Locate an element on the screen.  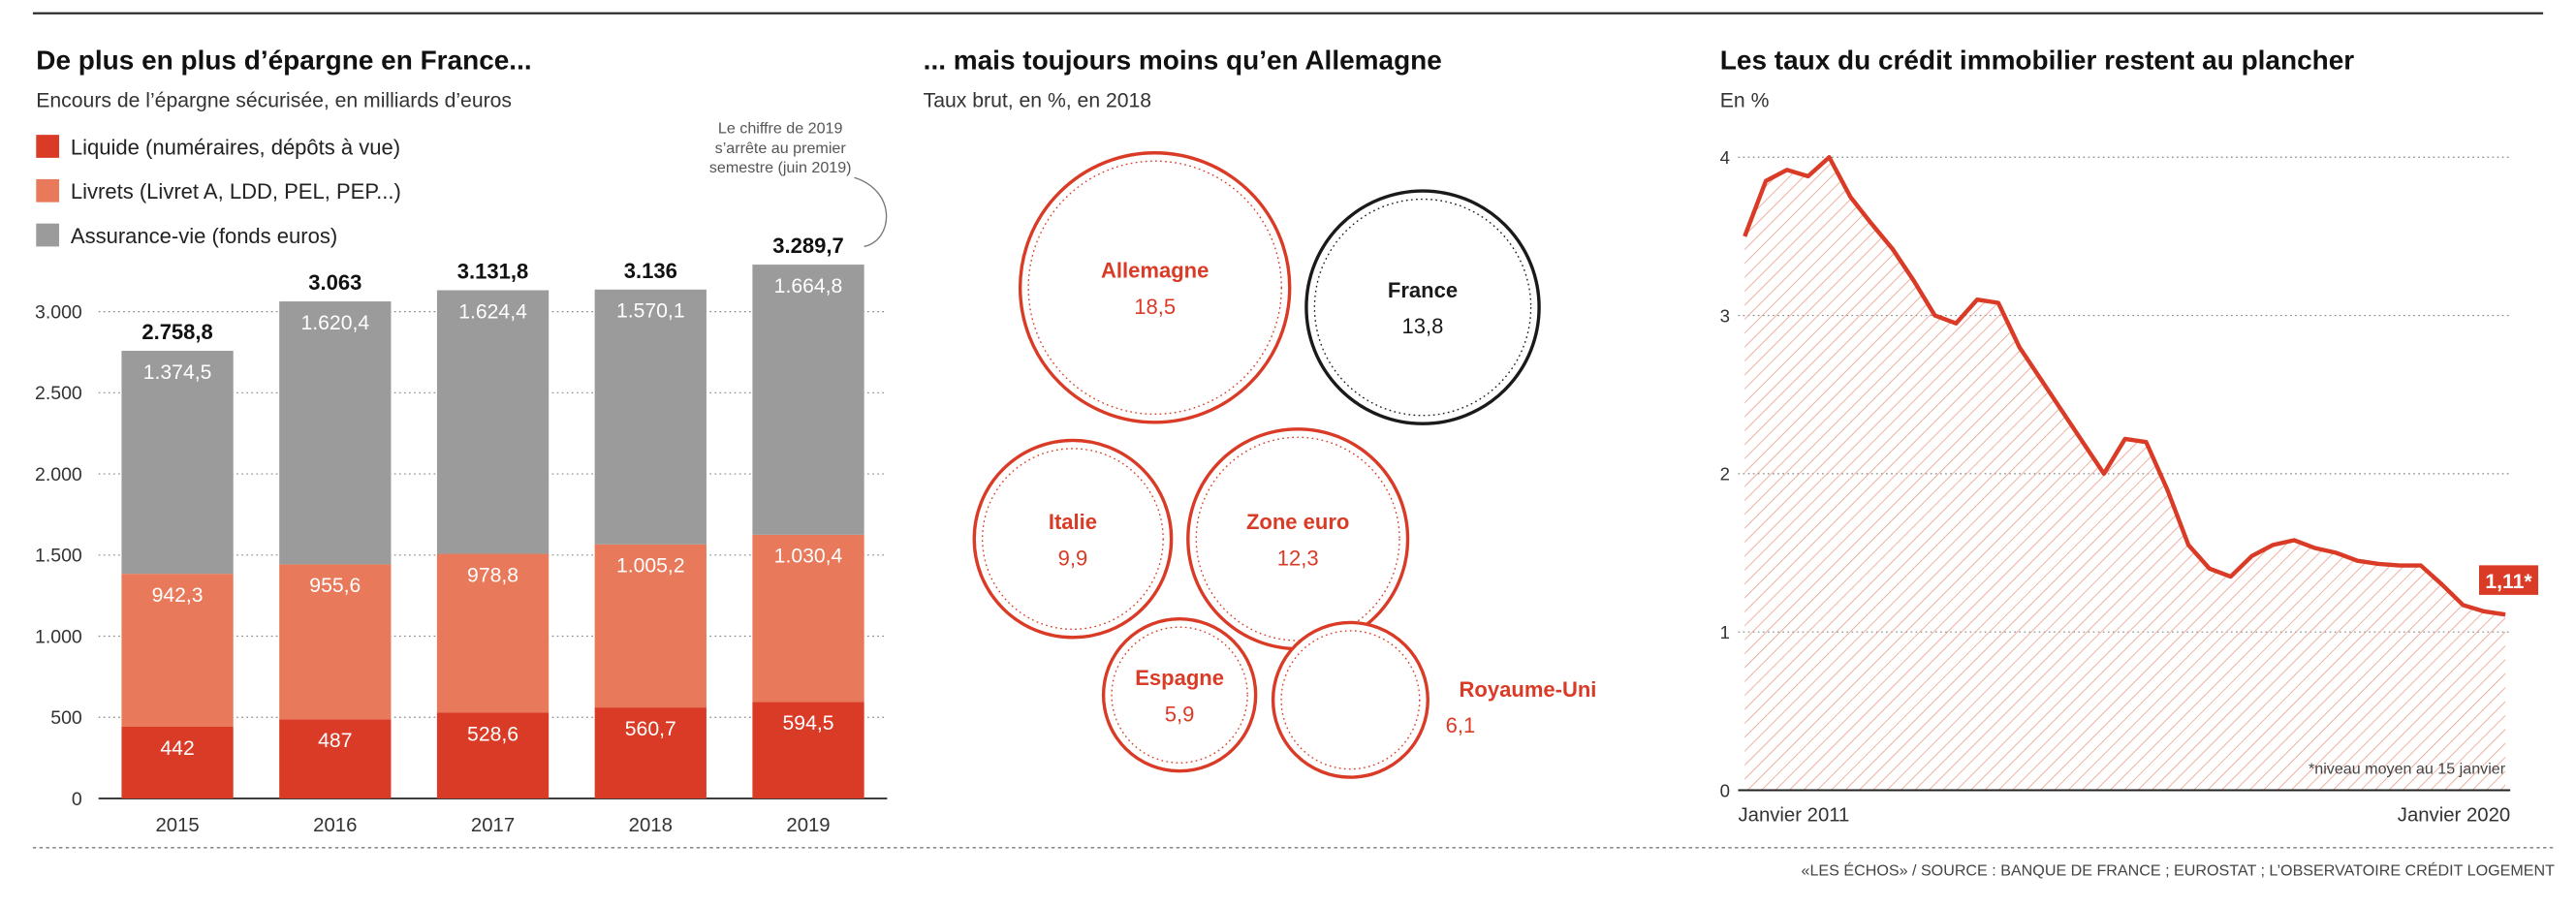
annotation: *niveau moyen au 15 janvier is located at coordinates (2407, 769).